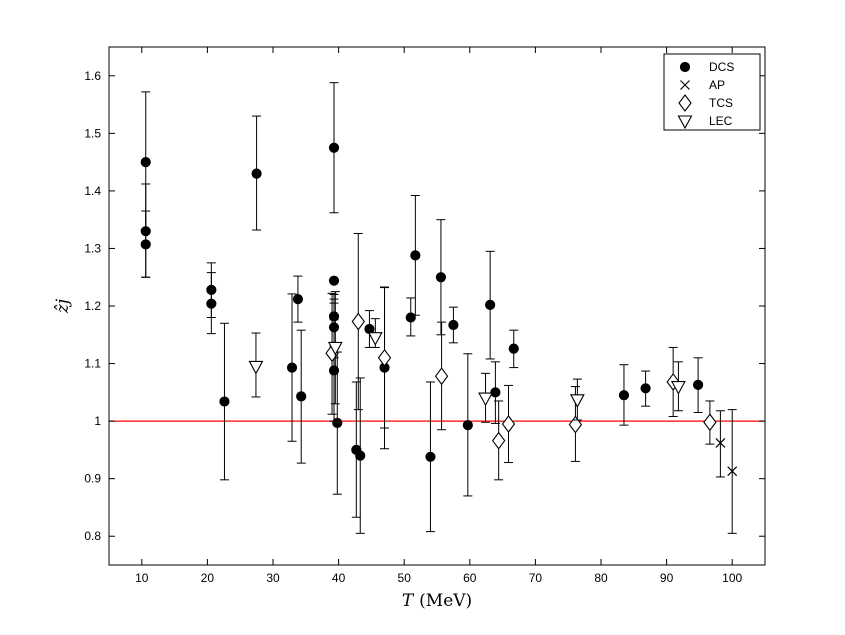 The height and width of the screenshot is (635, 845). What do you see at coordinates (685, 85) in the screenshot?
I see `legend-marker-ap` at bounding box center [685, 85].